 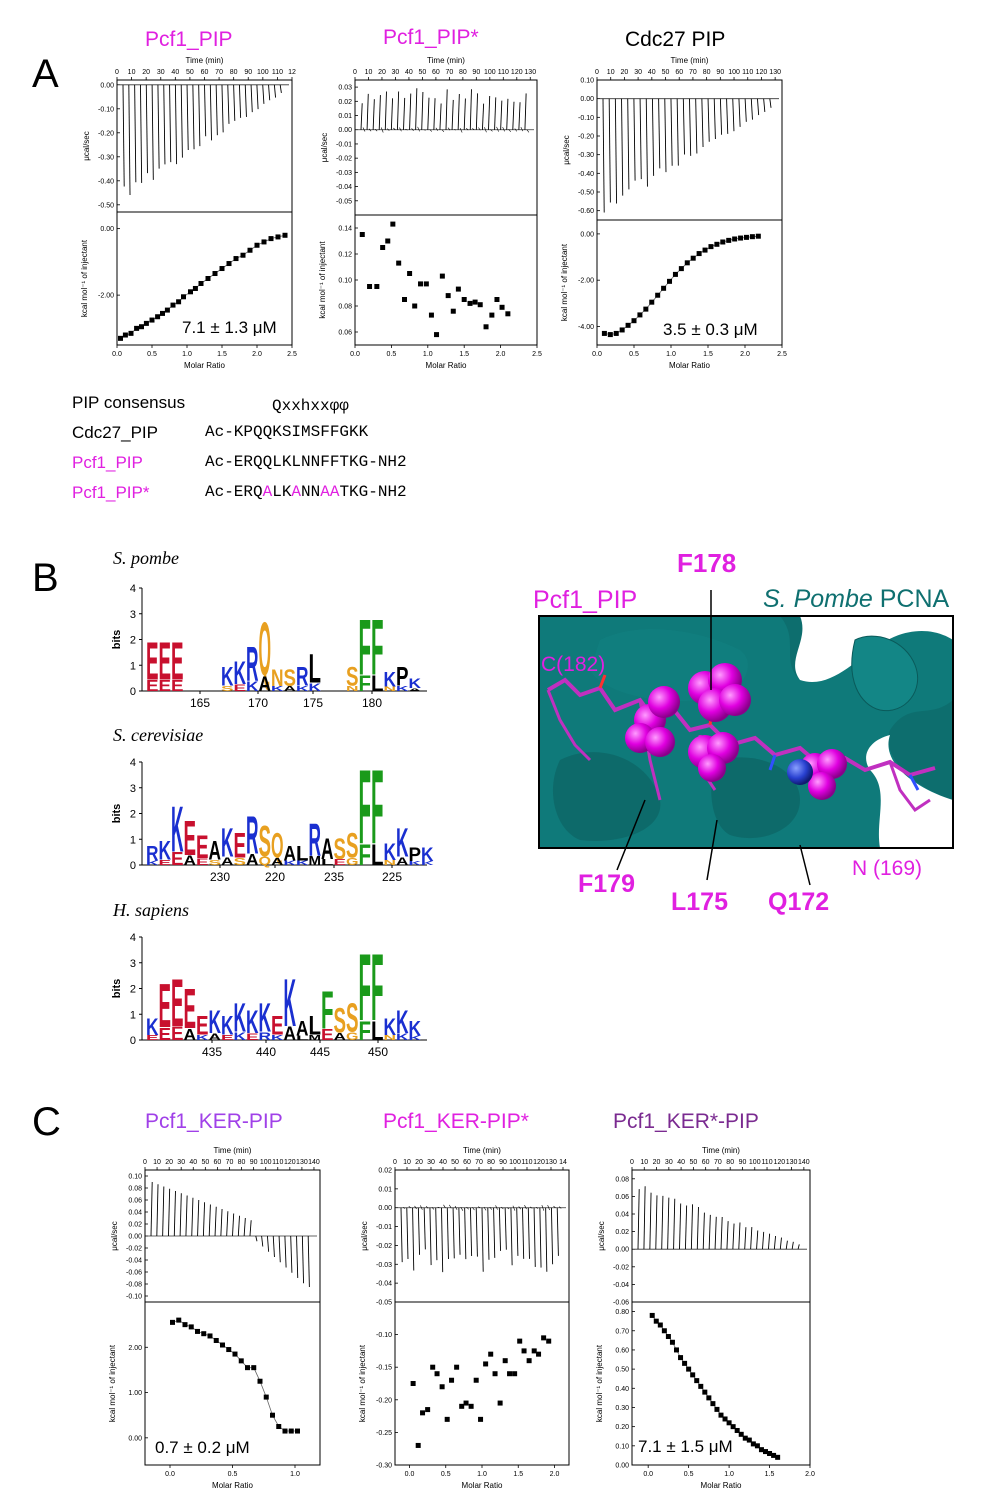 I want to click on time-tick-label: 50, so click(x=190, y=72).